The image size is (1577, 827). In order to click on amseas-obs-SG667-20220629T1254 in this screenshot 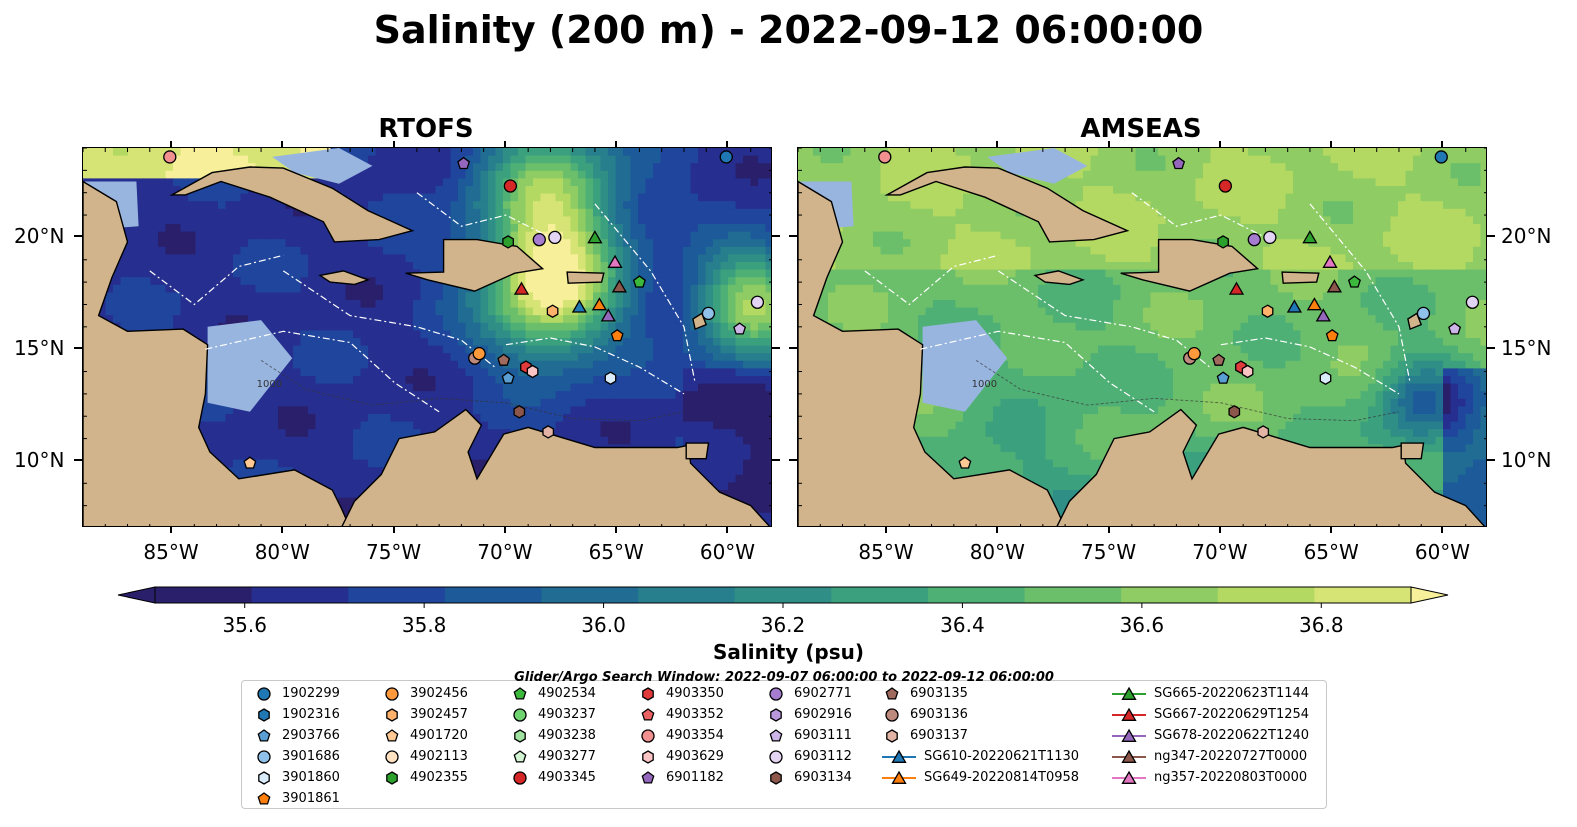, I will do `click(1236, 288)`.